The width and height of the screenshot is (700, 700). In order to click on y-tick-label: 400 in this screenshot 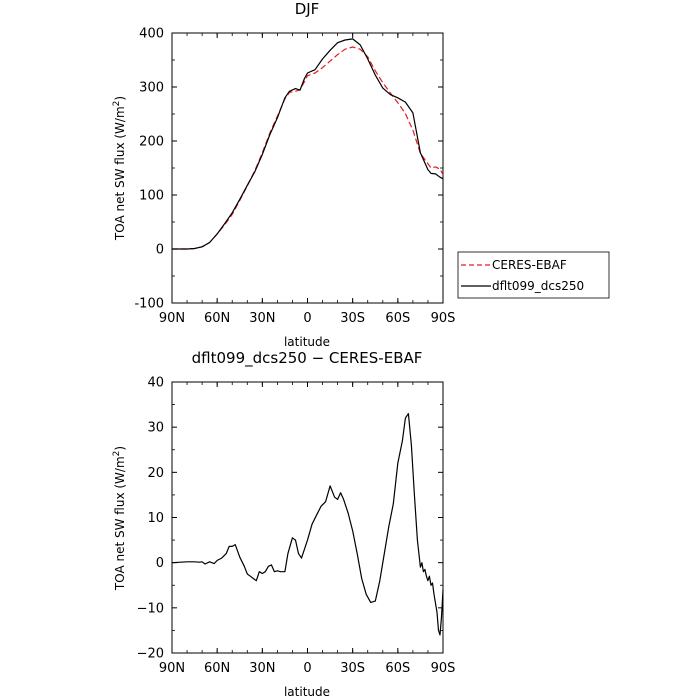, I will do `click(151, 34)`.